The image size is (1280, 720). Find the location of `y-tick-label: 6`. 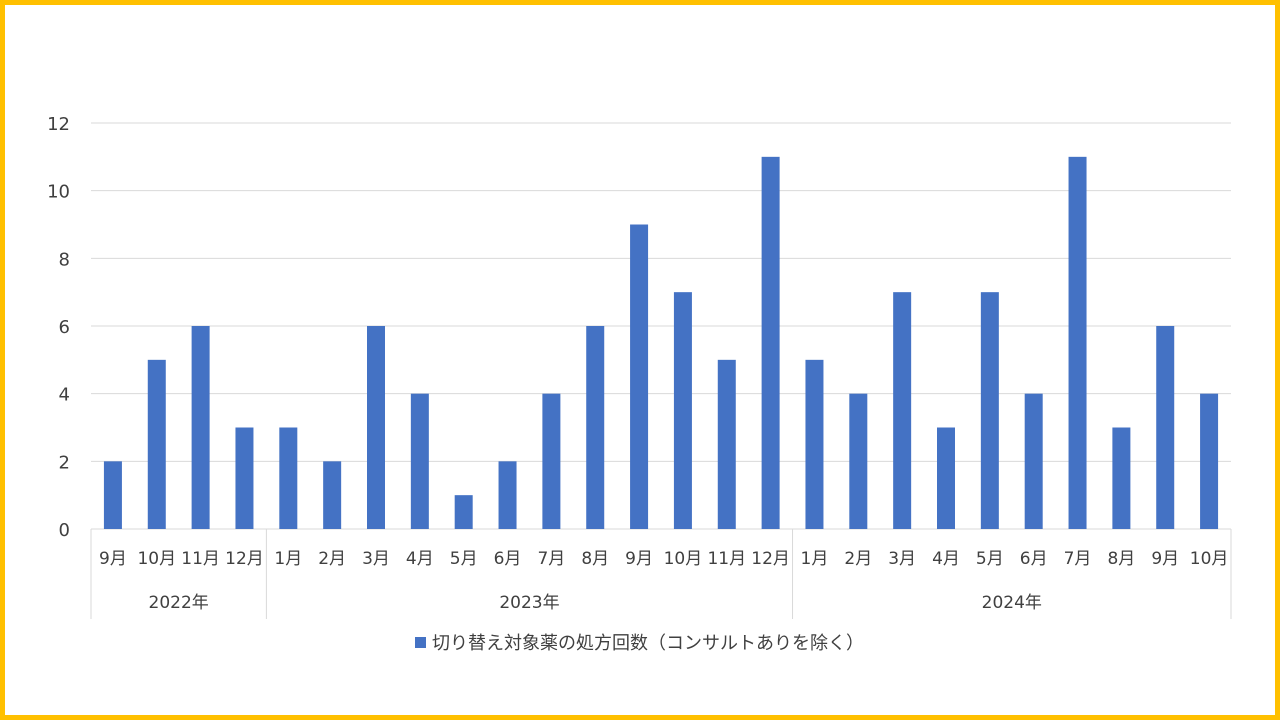

y-tick-label: 6 is located at coordinates (64, 327).